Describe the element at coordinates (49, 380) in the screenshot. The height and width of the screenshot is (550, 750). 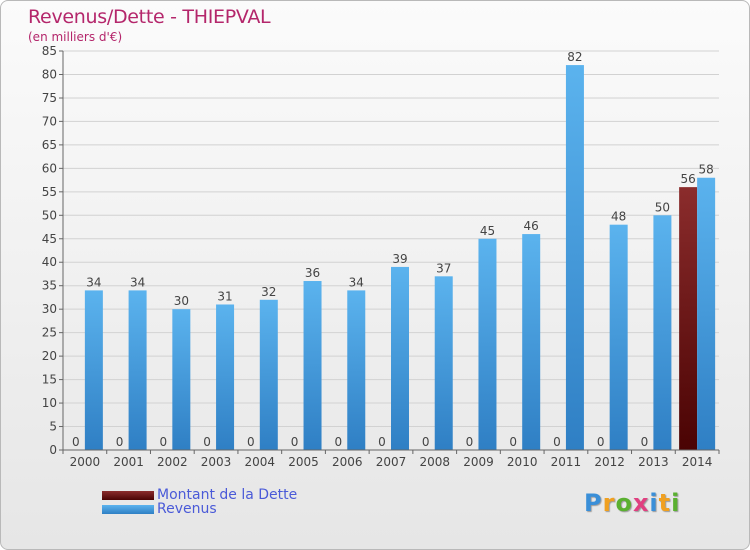
I see `y-tick-label: 15` at that location.